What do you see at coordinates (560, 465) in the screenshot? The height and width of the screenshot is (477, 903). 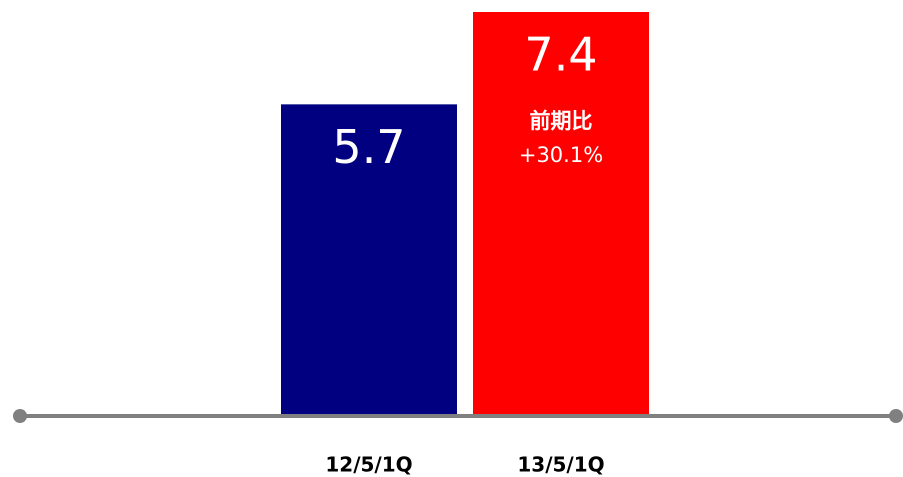 I see `x-tick-label: 13/5/1Q` at bounding box center [560, 465].